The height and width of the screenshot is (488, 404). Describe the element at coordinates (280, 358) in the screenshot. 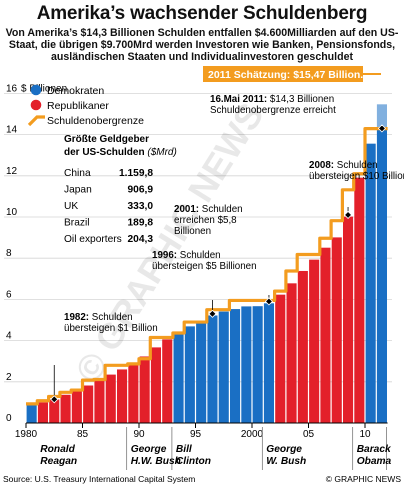

I see `bar-2002` at that location.